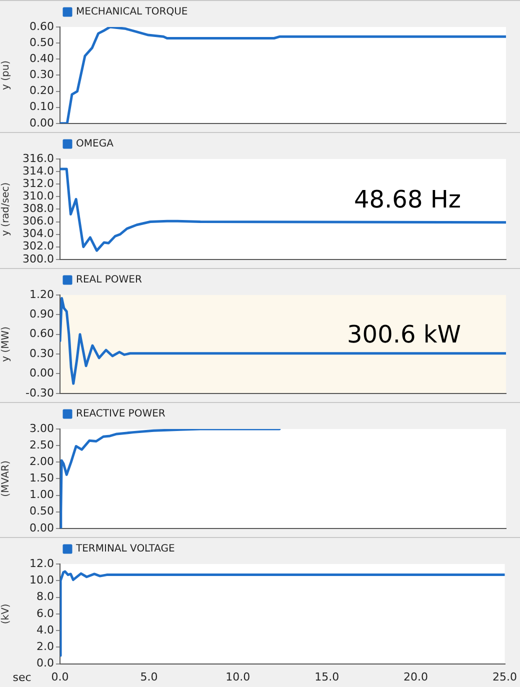 The height and width of the screenshot is (687, 520). What do you see at coordinates (60, 677) in the screenshot?
I see `x-tick-label: 0.0` at bounding box center [60, 677].